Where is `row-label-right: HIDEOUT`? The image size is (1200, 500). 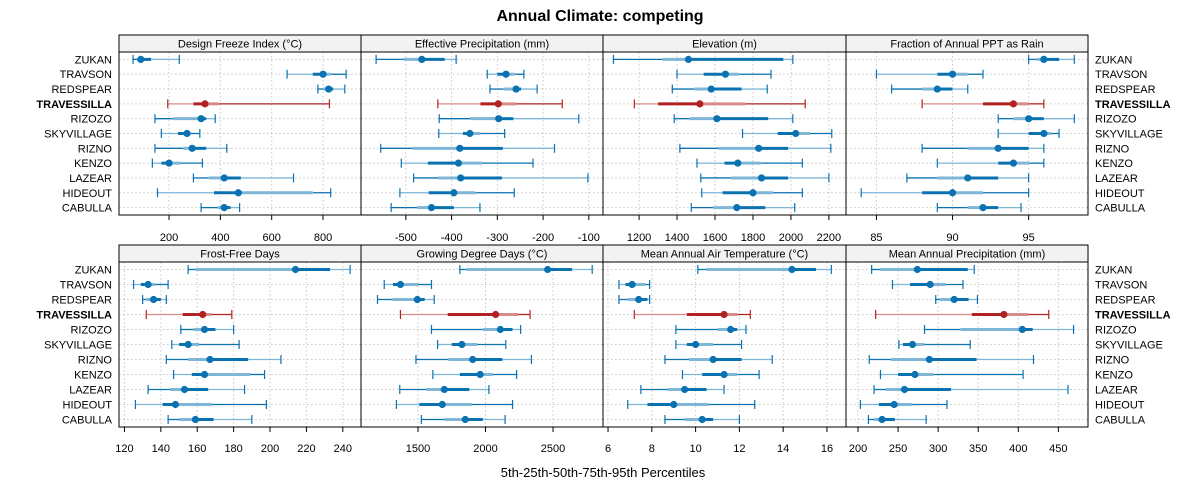
row-label-right: HIDEOUT is located at coordinates (1120, 406).